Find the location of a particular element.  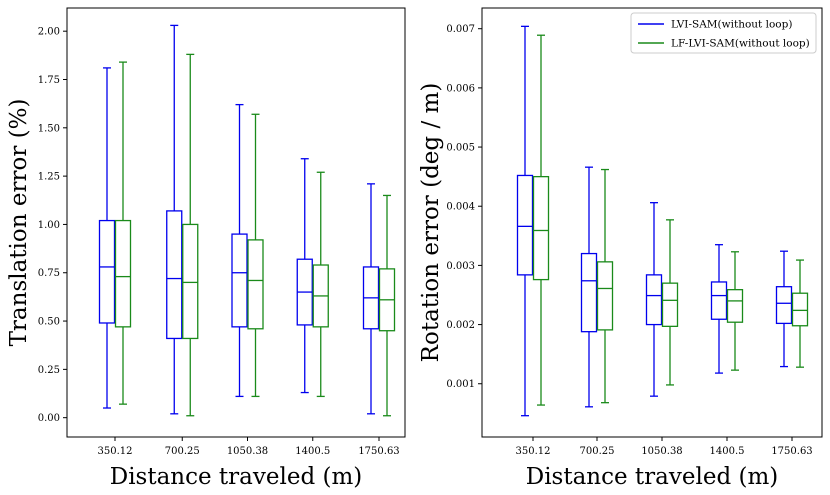

y-tick-label: 0.007 is located at coordinates (460, 29).